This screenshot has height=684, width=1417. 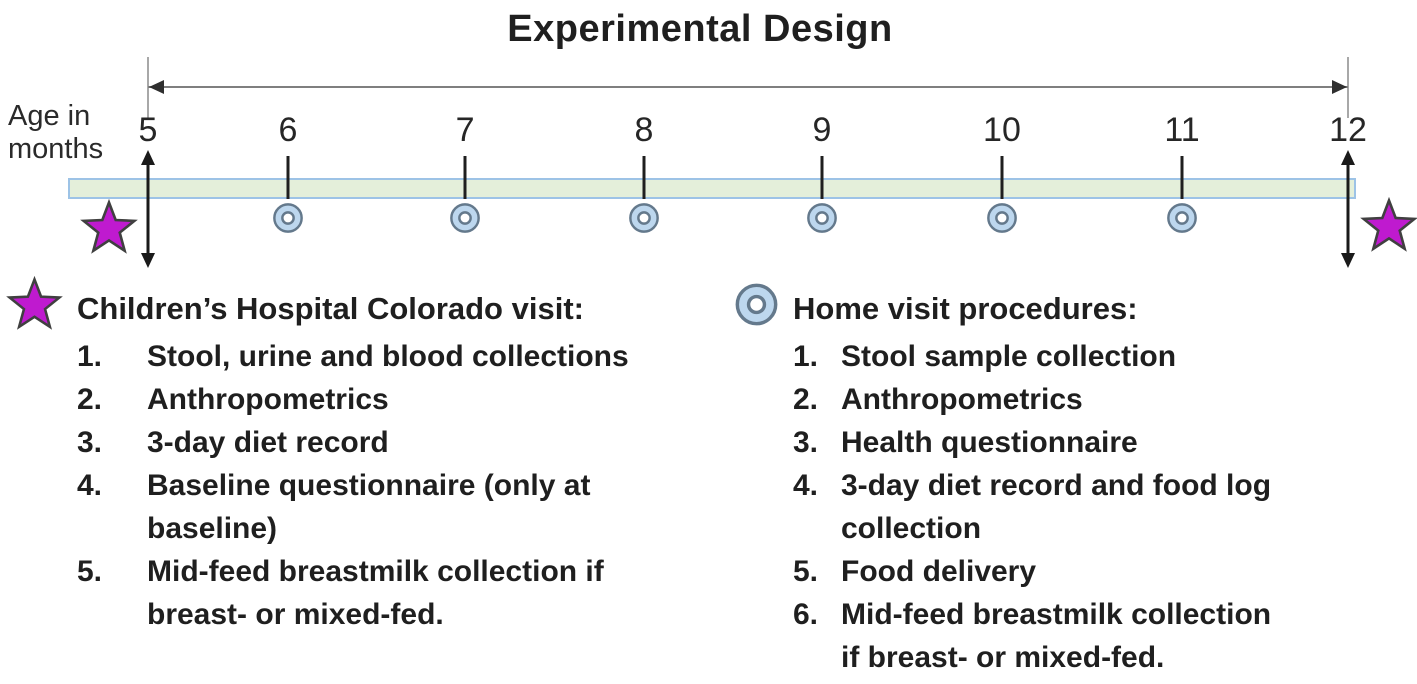 I want to click on list-item-text: Health questionnaire, so click(x=989, y=442).